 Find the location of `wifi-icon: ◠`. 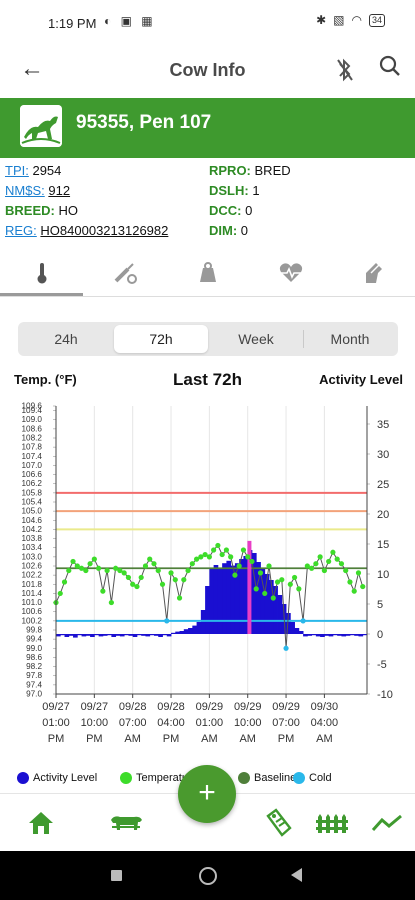

wifi-icon: ◠ is located at coordinates (356, 20).